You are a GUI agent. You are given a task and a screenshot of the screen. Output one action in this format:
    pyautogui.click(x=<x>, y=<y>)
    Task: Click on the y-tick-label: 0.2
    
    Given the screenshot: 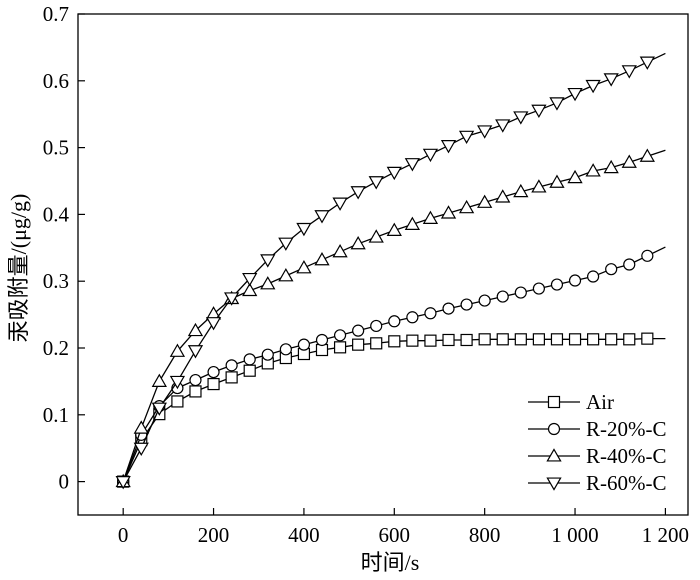 What is the action you would take?
    pyautogui.click(x=56, y=348)
    